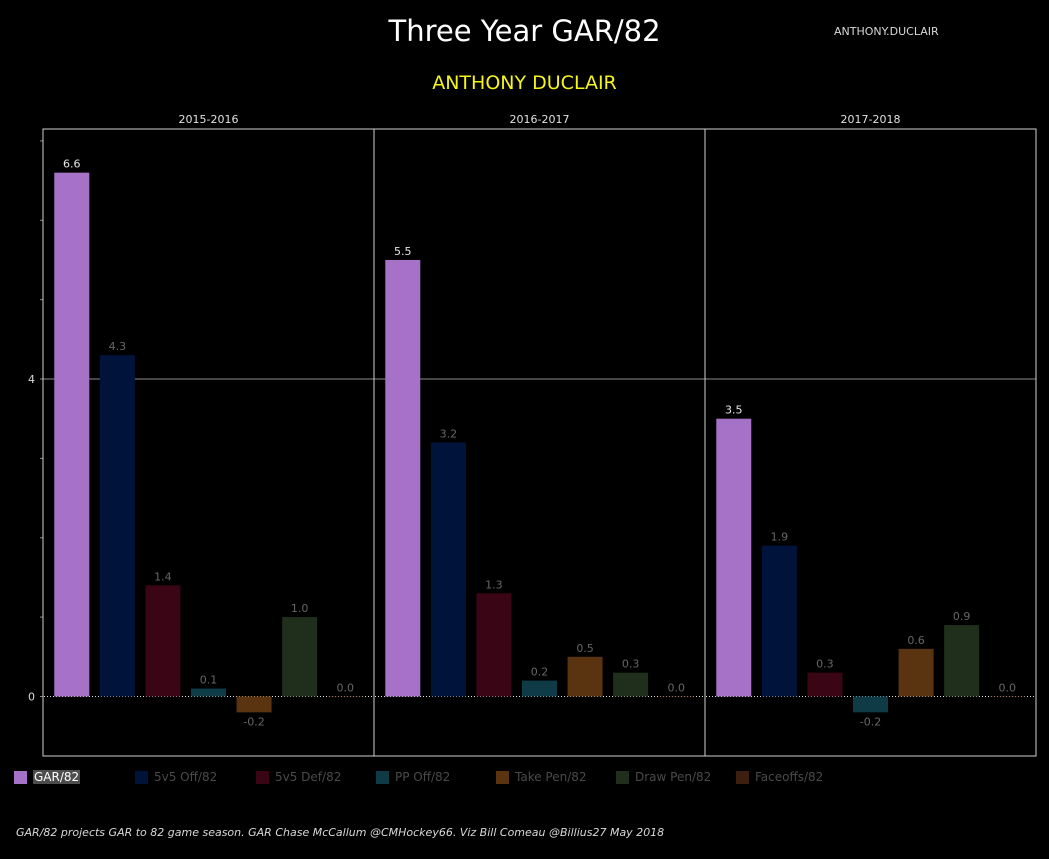  Describe the element at coordinates (540, 672) in the screenshot. I see `data-label: 0.2` at that location.